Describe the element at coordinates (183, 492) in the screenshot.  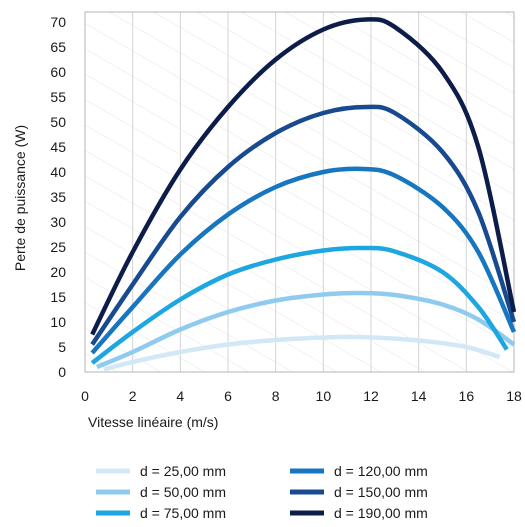
I see `legend-label: d = 50,00 mm` at that location.